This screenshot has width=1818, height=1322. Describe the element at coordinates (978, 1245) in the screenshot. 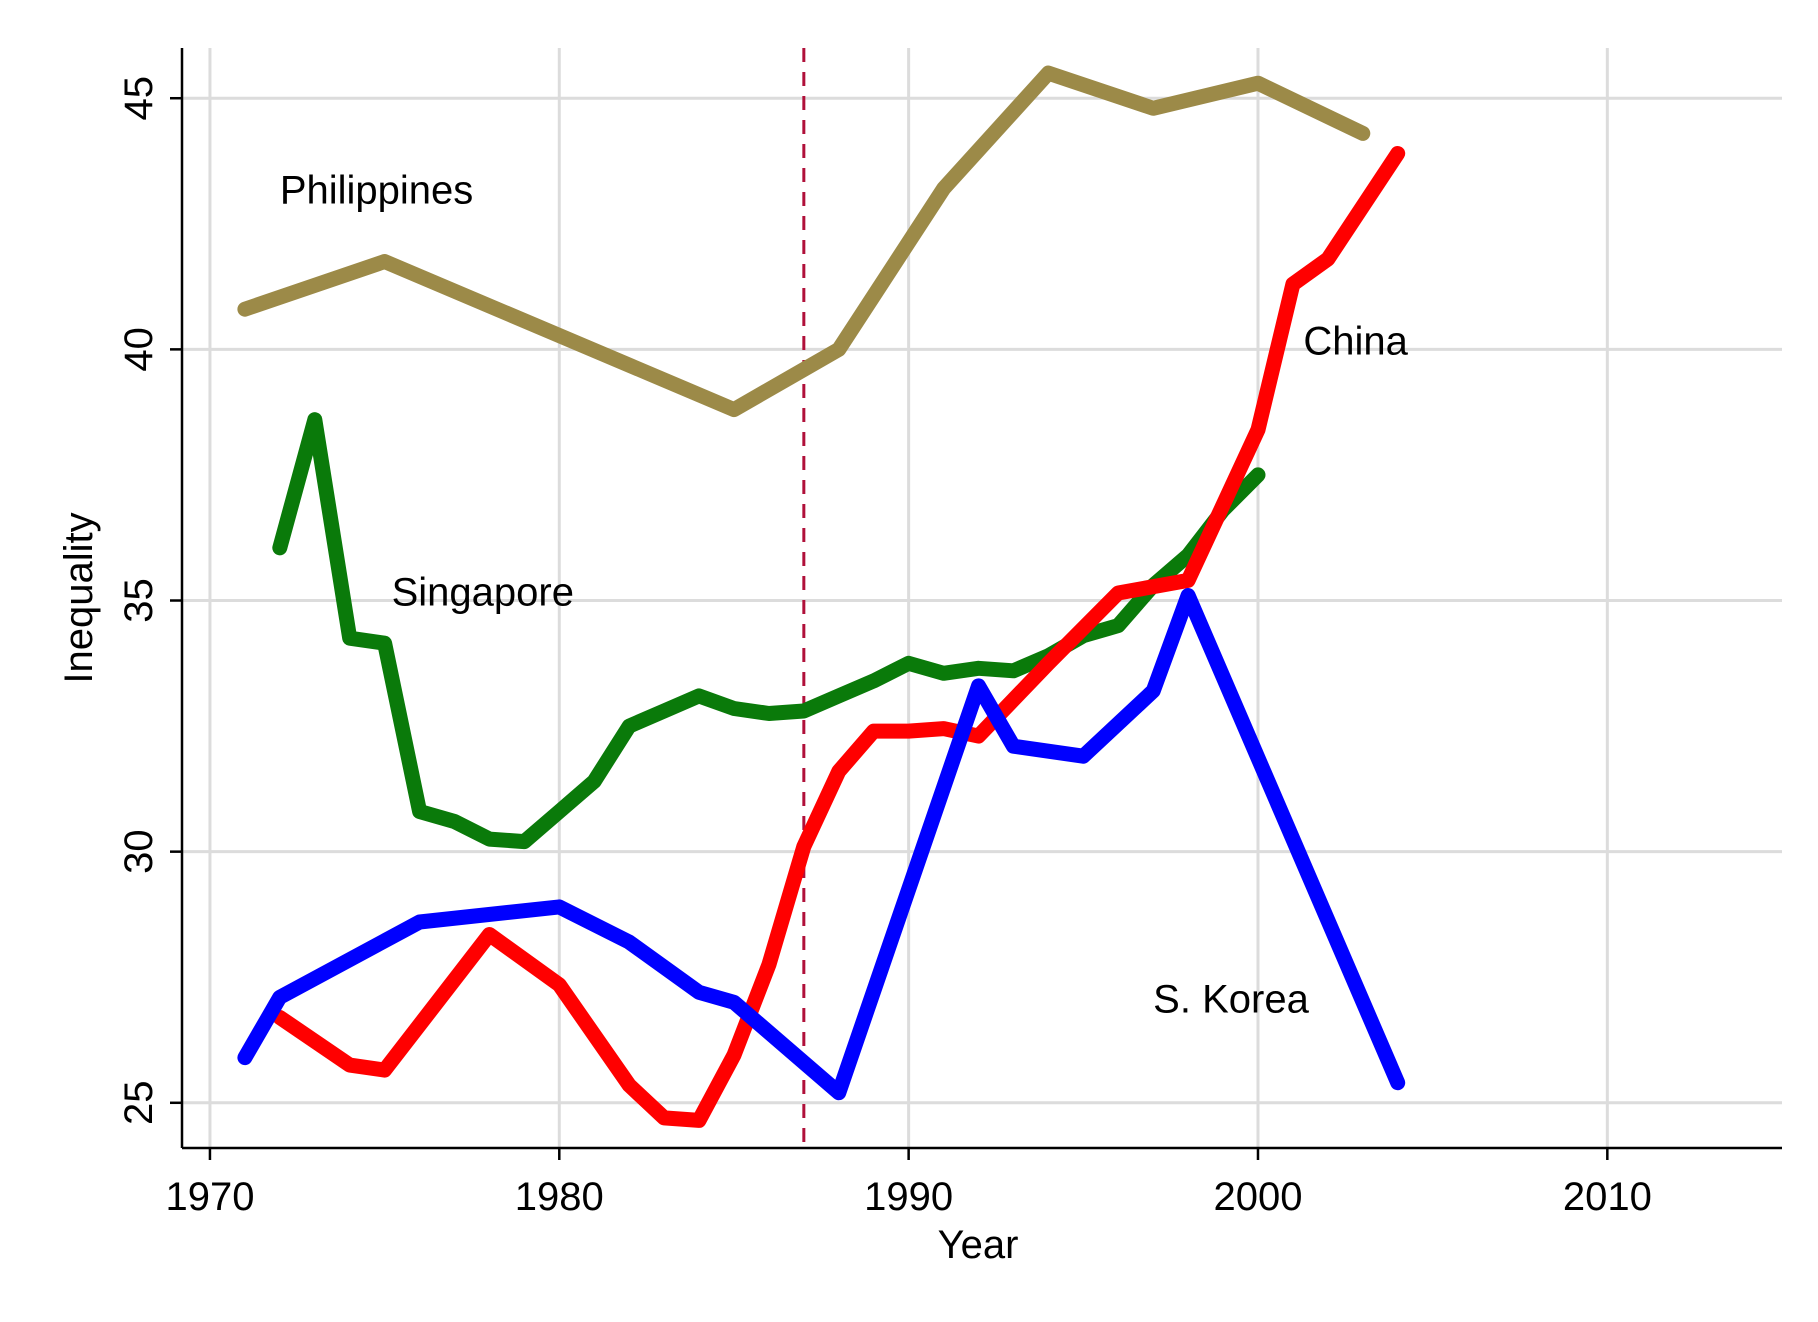

I see `x-axis-title: Year` at that location.